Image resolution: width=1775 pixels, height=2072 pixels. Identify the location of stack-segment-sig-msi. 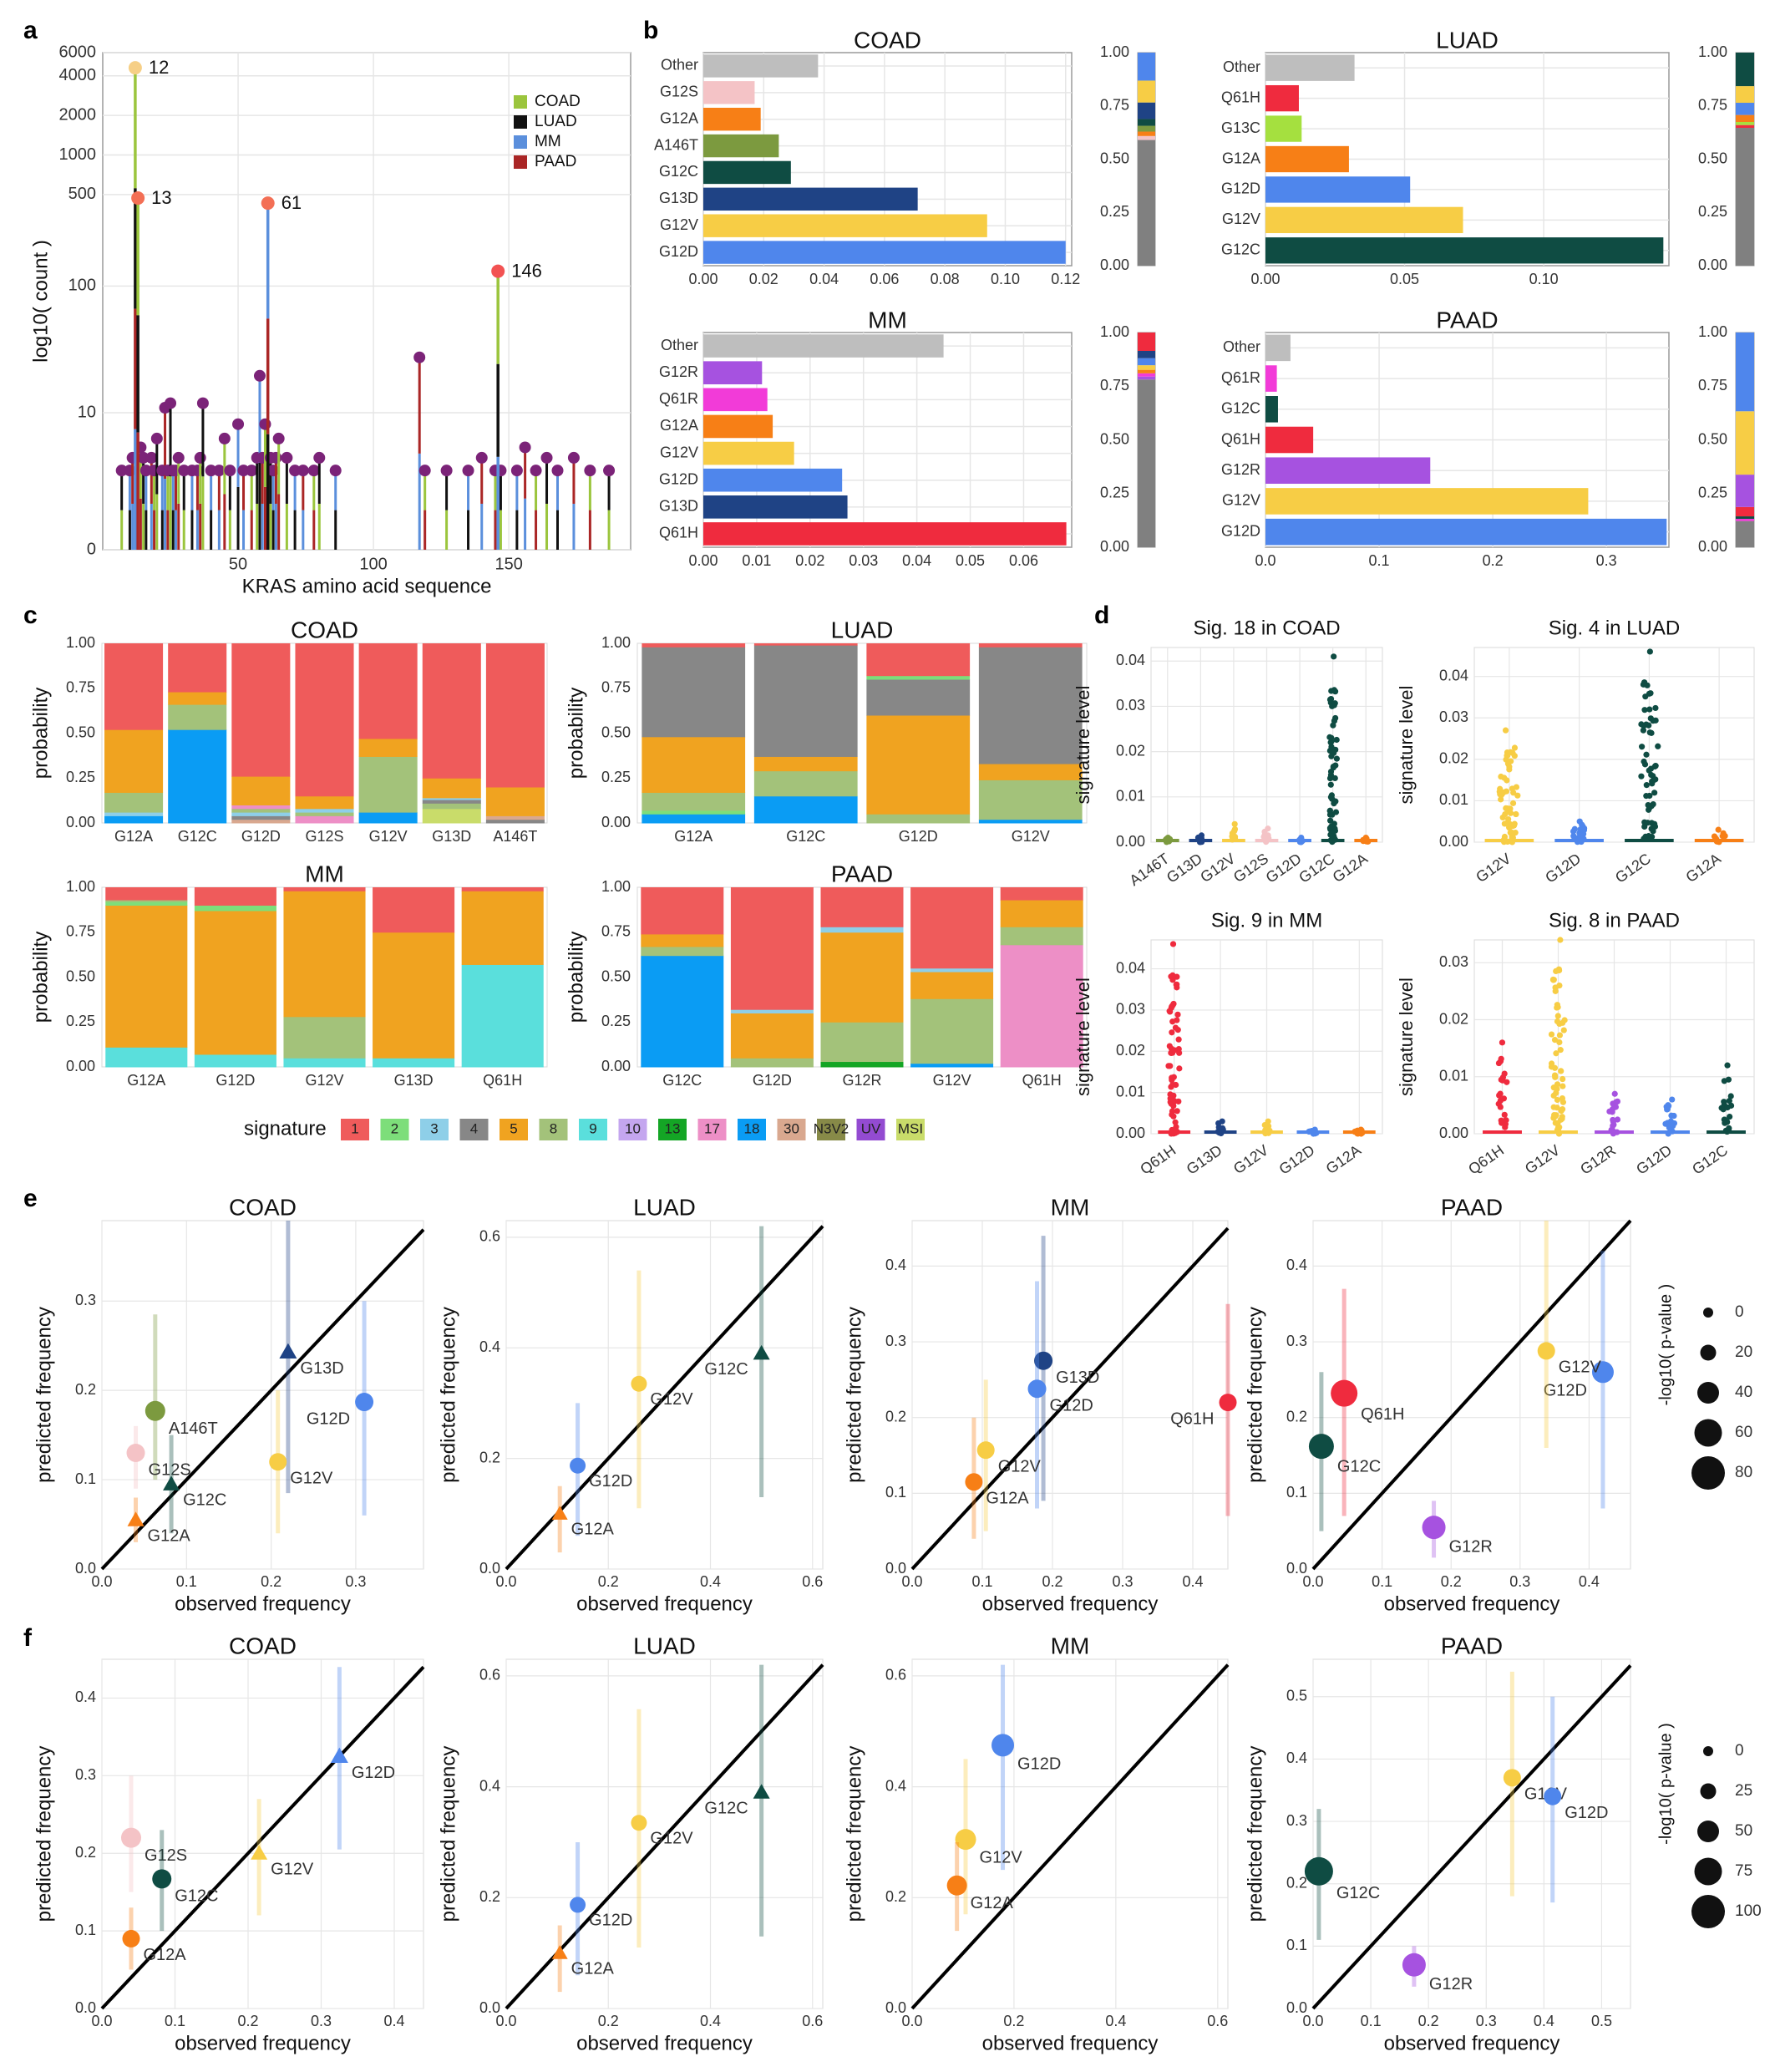
(451, 816).